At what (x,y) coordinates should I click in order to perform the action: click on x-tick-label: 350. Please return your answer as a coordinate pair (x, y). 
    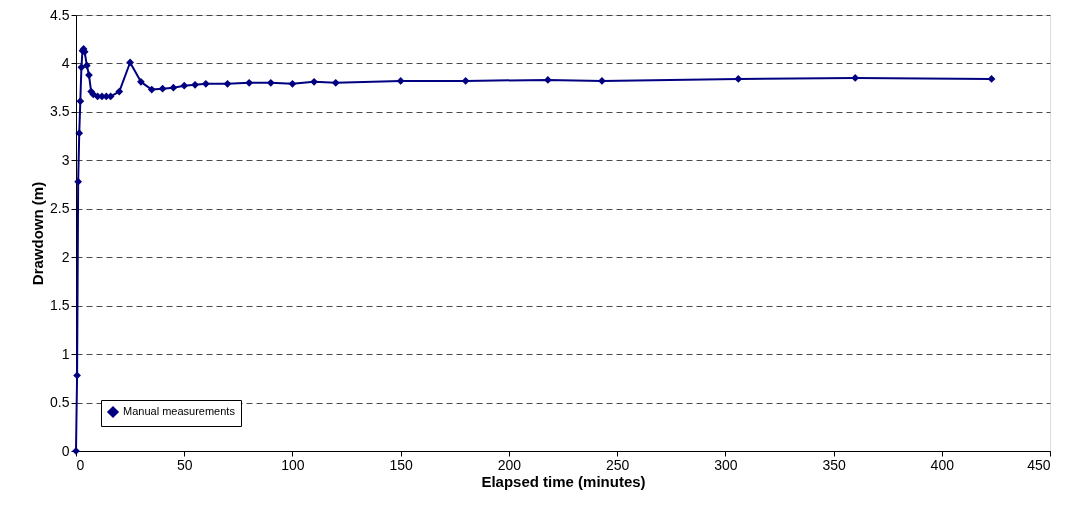
    Looking at the image, I should click on (834, 464).